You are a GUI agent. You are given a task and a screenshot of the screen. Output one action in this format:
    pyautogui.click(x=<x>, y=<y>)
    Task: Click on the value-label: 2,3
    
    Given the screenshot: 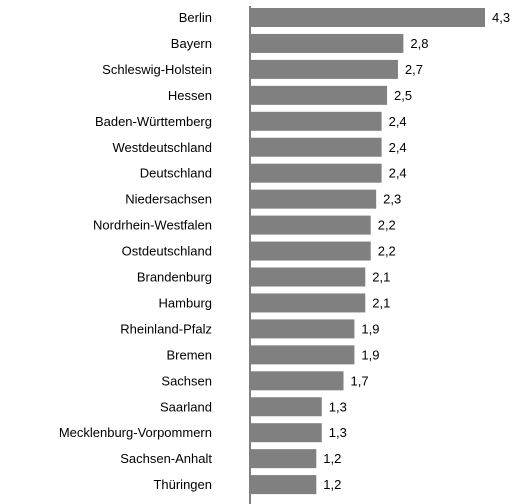 What is the action you would take?
    pyautogui.click(x=392, y=199)
    